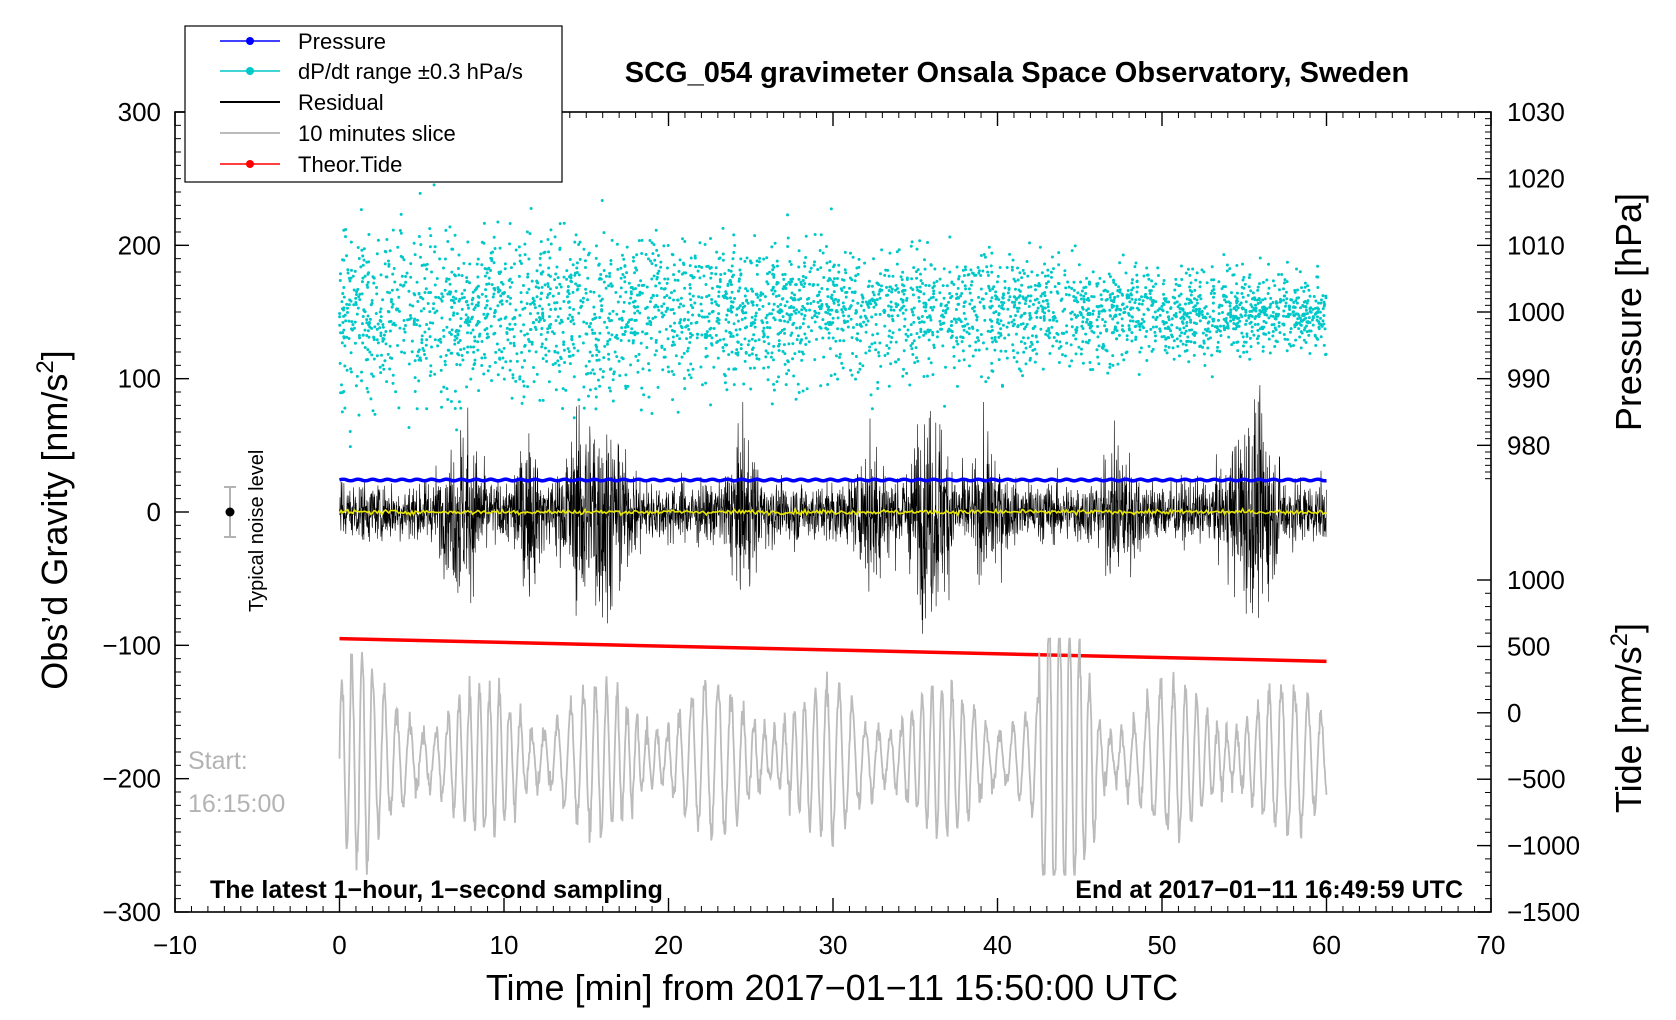 The height and width of the screenshot is (1020, 1676). What do you see at coordinates (311, 164) in the screenshot?
I see `legend-item-tide: Theor.Tide` at bounding box center [311, 164].